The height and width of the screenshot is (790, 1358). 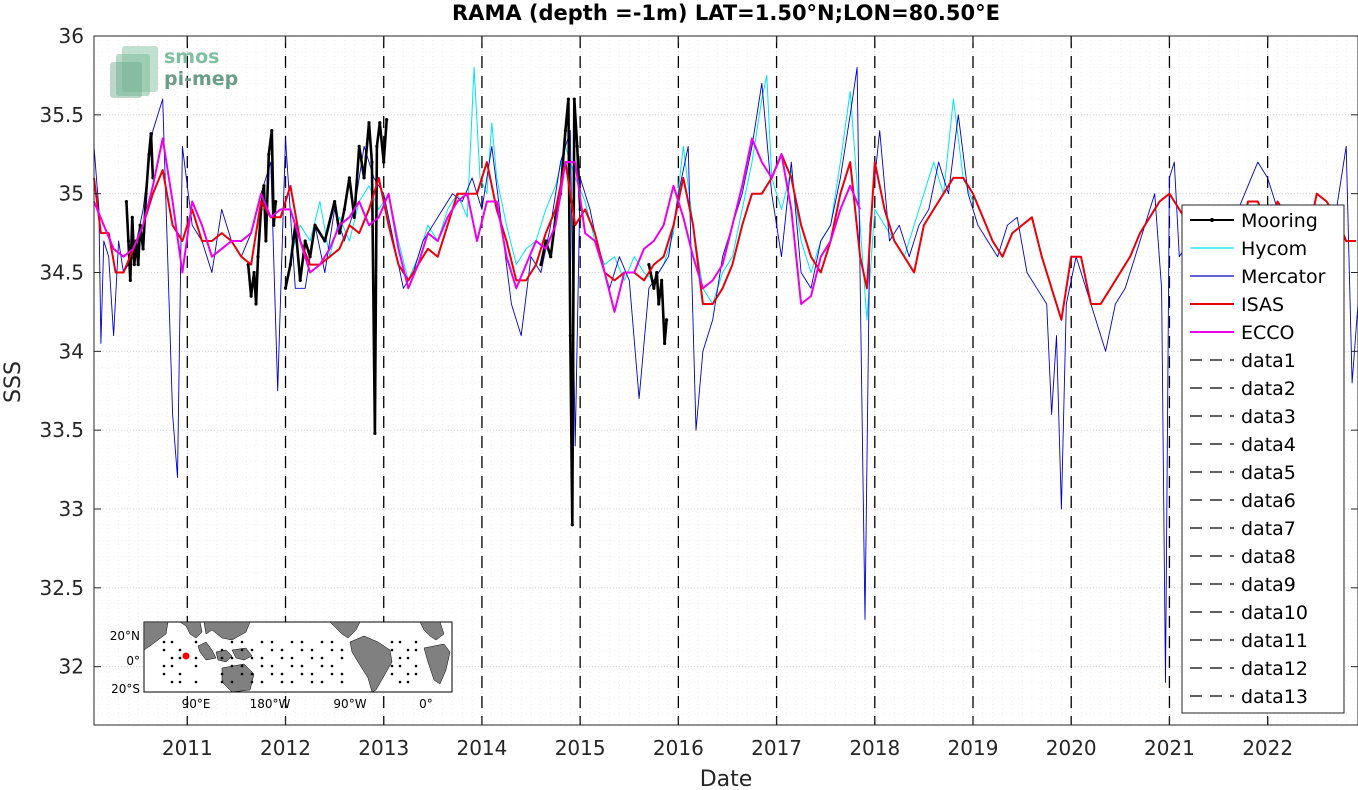 I want to click on x-tick-label: 2020, so click(x=1071, y=748).